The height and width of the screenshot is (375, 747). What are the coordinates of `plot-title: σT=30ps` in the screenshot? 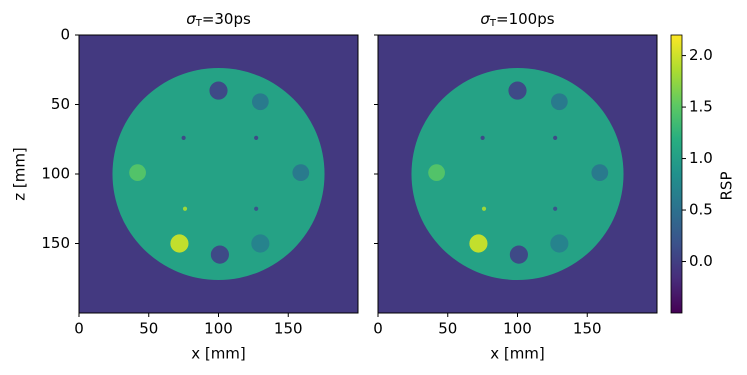 It's located at (218, 20).